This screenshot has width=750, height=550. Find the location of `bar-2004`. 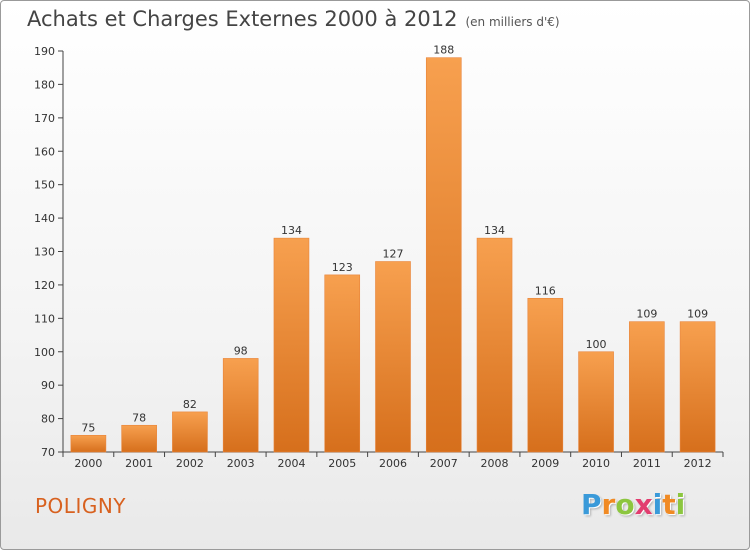

bar-2004 is located at coordinates (291, 345).